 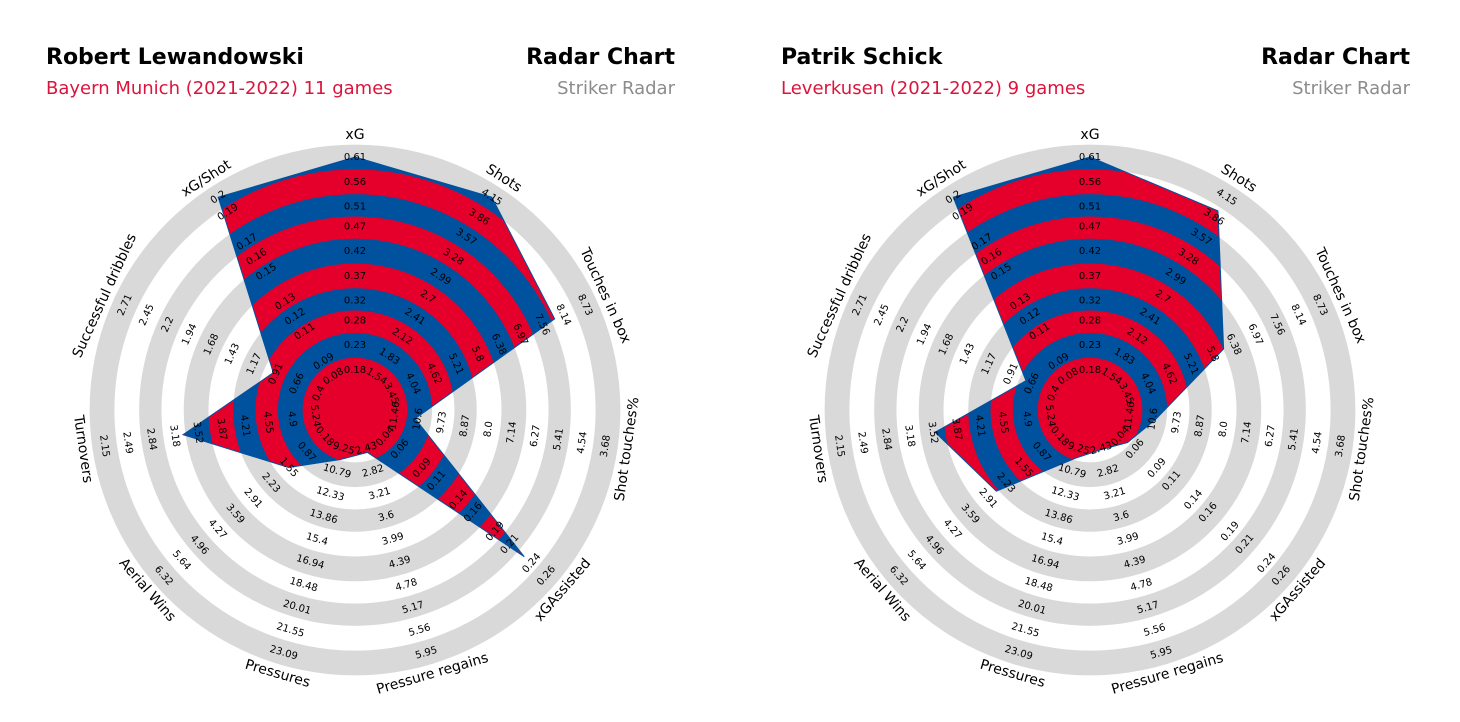 I want to click on player-subtitle: Leverkusen (2021-2022) 9 games, so click(x=933, y=88).